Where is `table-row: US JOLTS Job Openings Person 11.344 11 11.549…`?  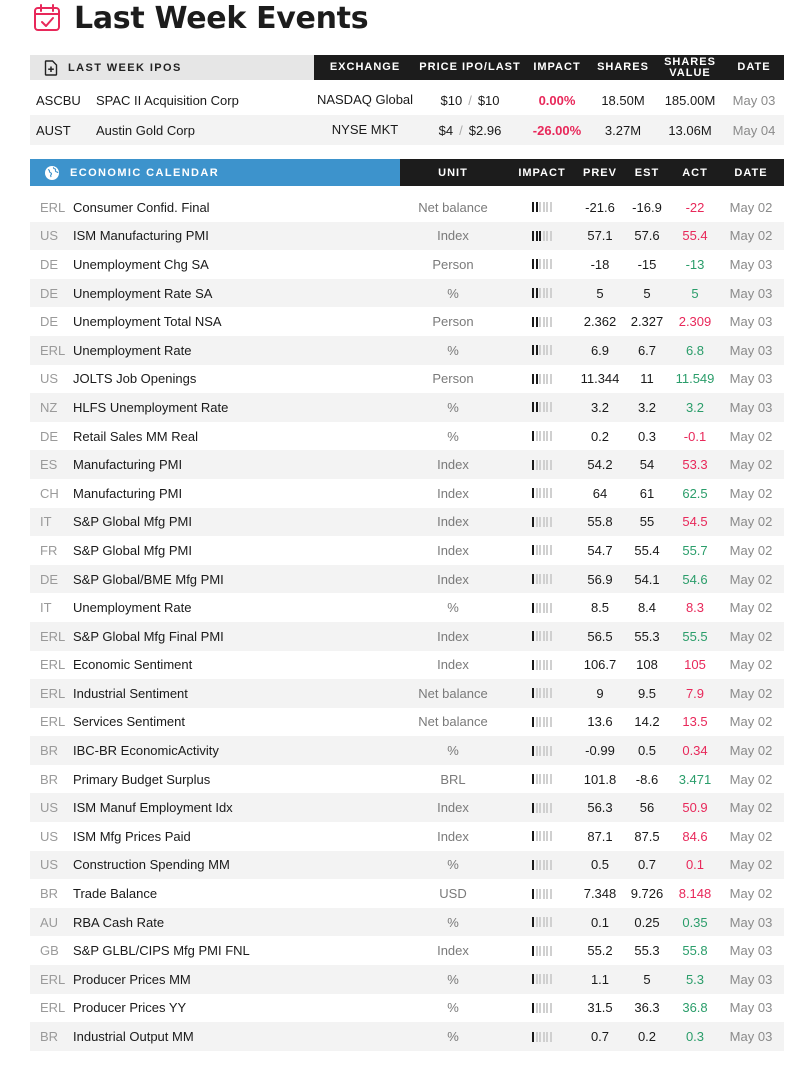
table-row: US JOLTS Job Openings Person 11.344 11 11.549… is located at coordinates (407, 379).